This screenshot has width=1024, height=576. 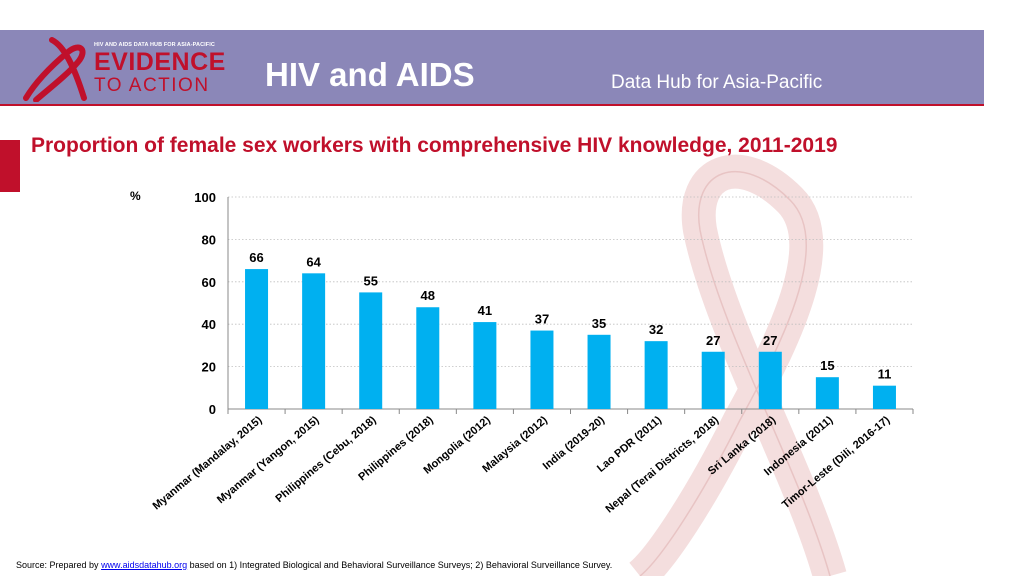 What do you see at coordinates (599, 323) in the screenshot?
I see `data-label: 35` at bounding box center [599, 323].